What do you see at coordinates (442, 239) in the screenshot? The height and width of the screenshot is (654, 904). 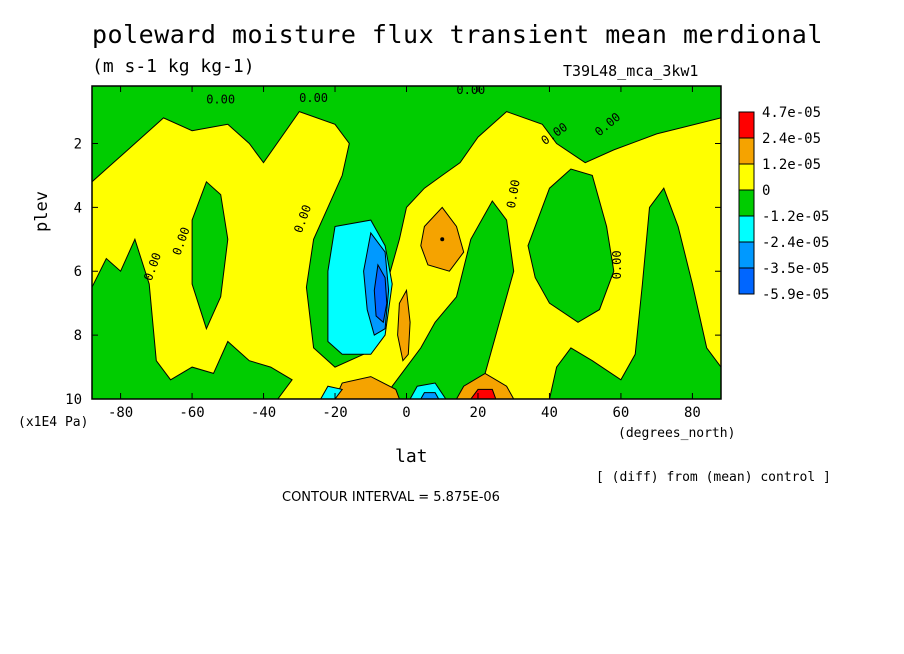 I see `maximum-marker` at bounding box center [442, 239].